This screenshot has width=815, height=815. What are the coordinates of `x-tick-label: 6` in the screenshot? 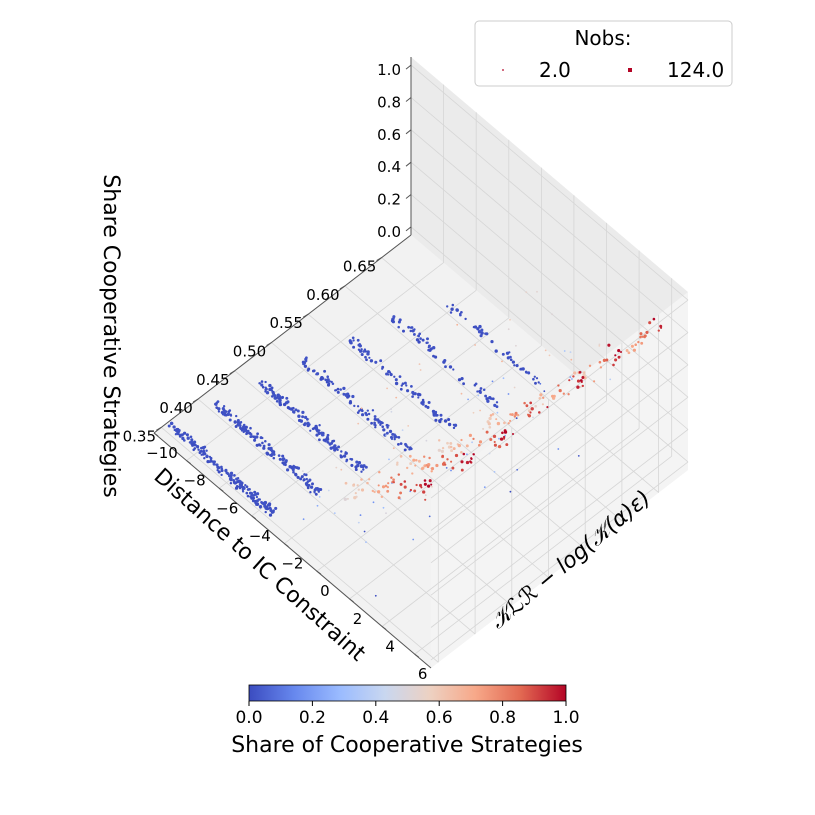 It's located at (423, 674).